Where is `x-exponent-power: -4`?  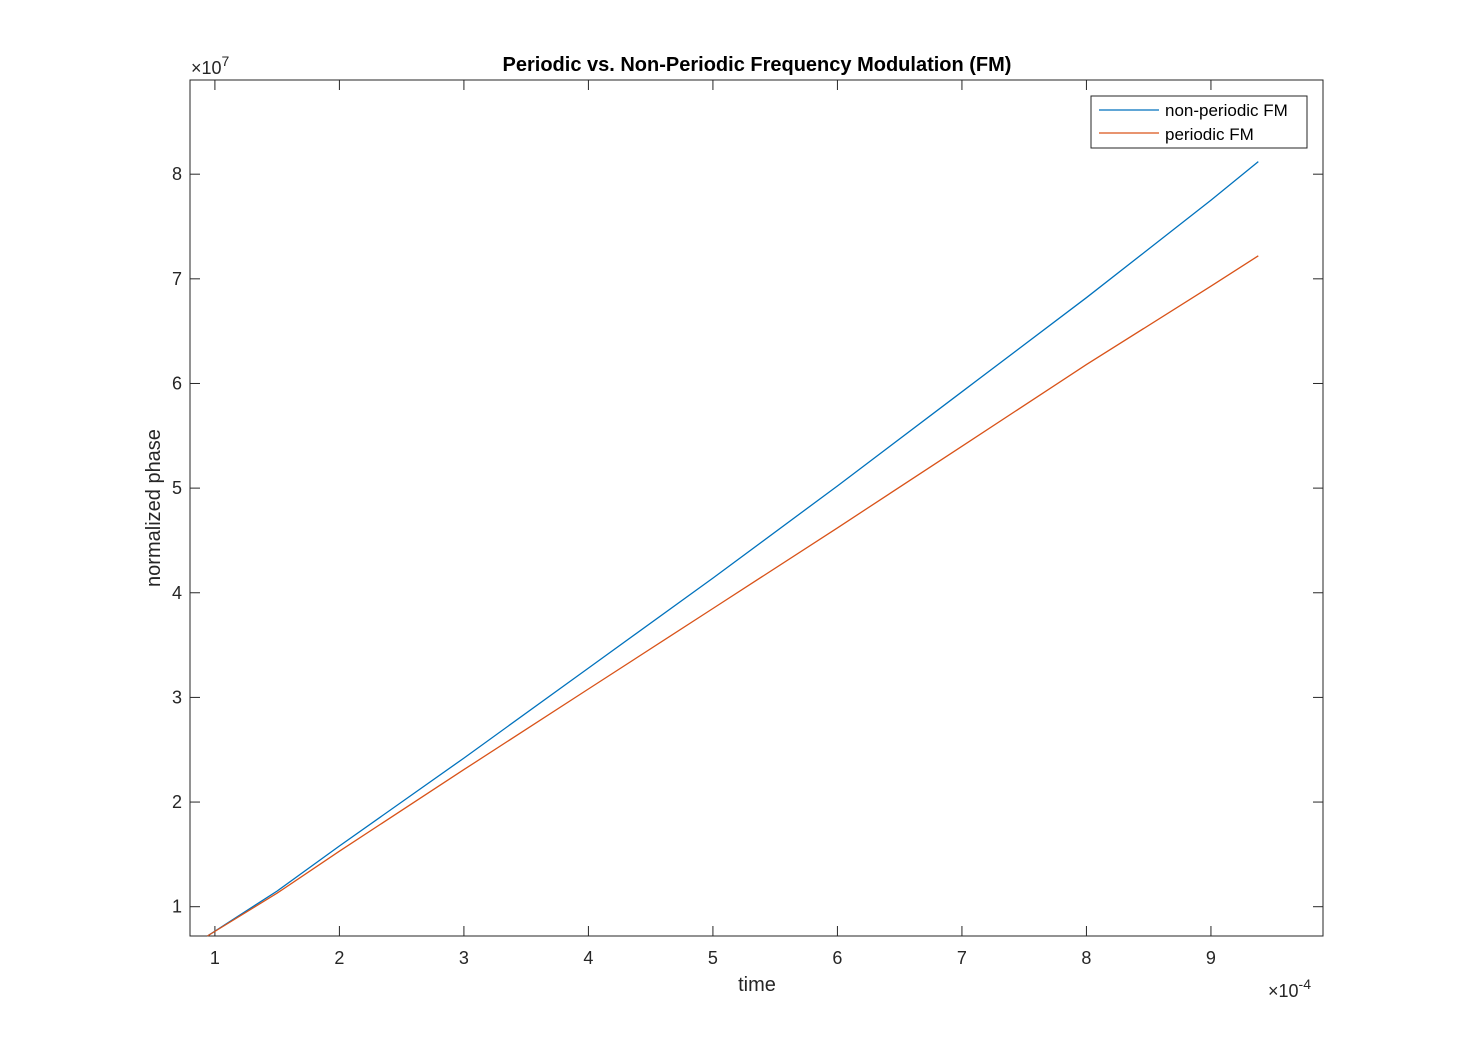
x-exponent-power: -4 is located at coordinates (1305, 984).